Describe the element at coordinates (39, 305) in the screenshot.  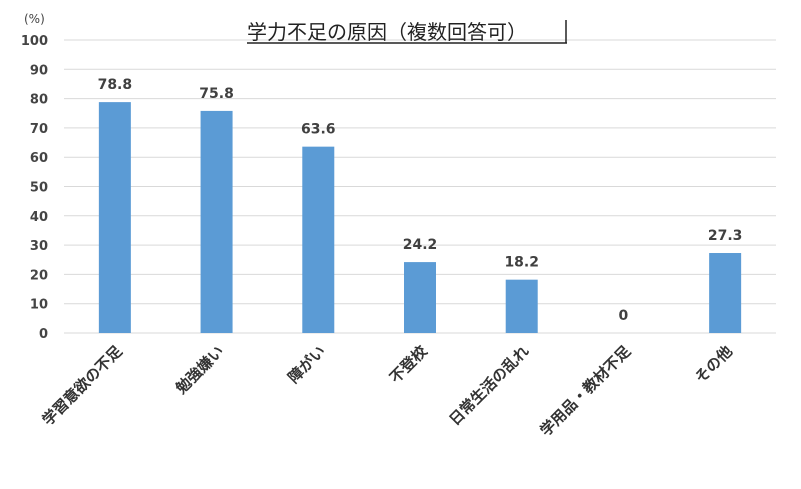
I see `y-tick-label: 10` at that location.